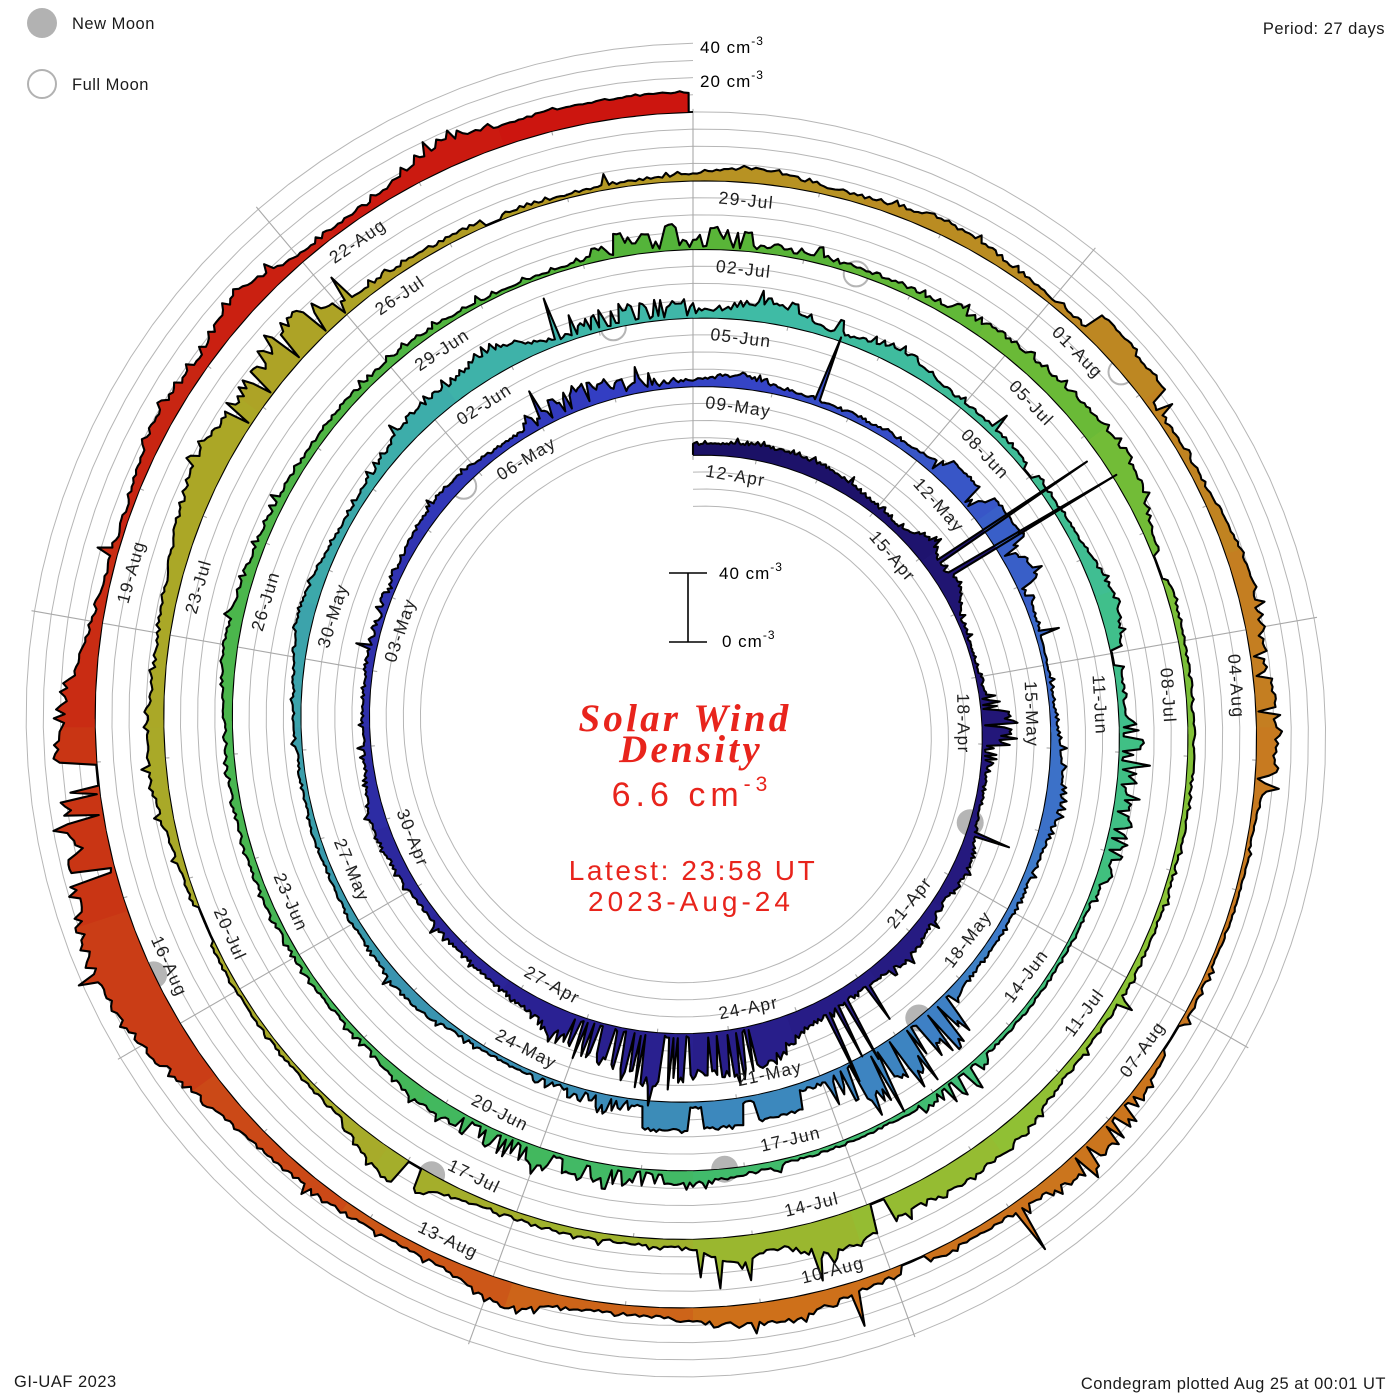  Describe the element at coordinates (1324, 29) in the screenshot. I see `svg-text: Period: 27 days` at that location.